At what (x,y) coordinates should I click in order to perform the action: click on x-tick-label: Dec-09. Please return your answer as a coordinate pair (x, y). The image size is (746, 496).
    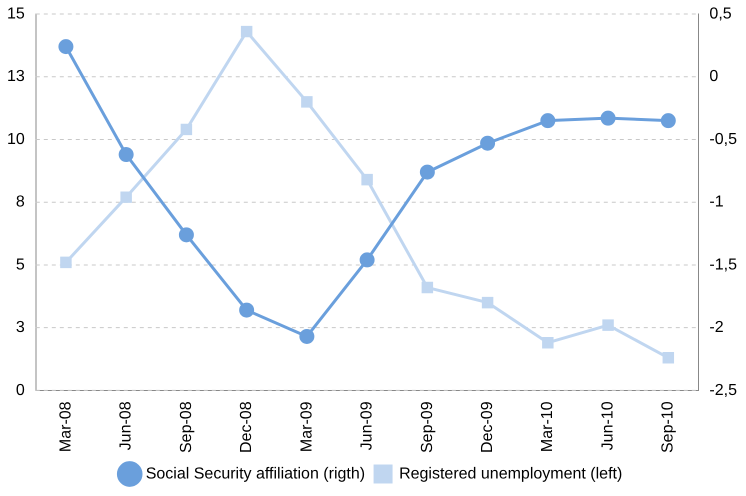
    Looking at the image, I should click on (487, 427).